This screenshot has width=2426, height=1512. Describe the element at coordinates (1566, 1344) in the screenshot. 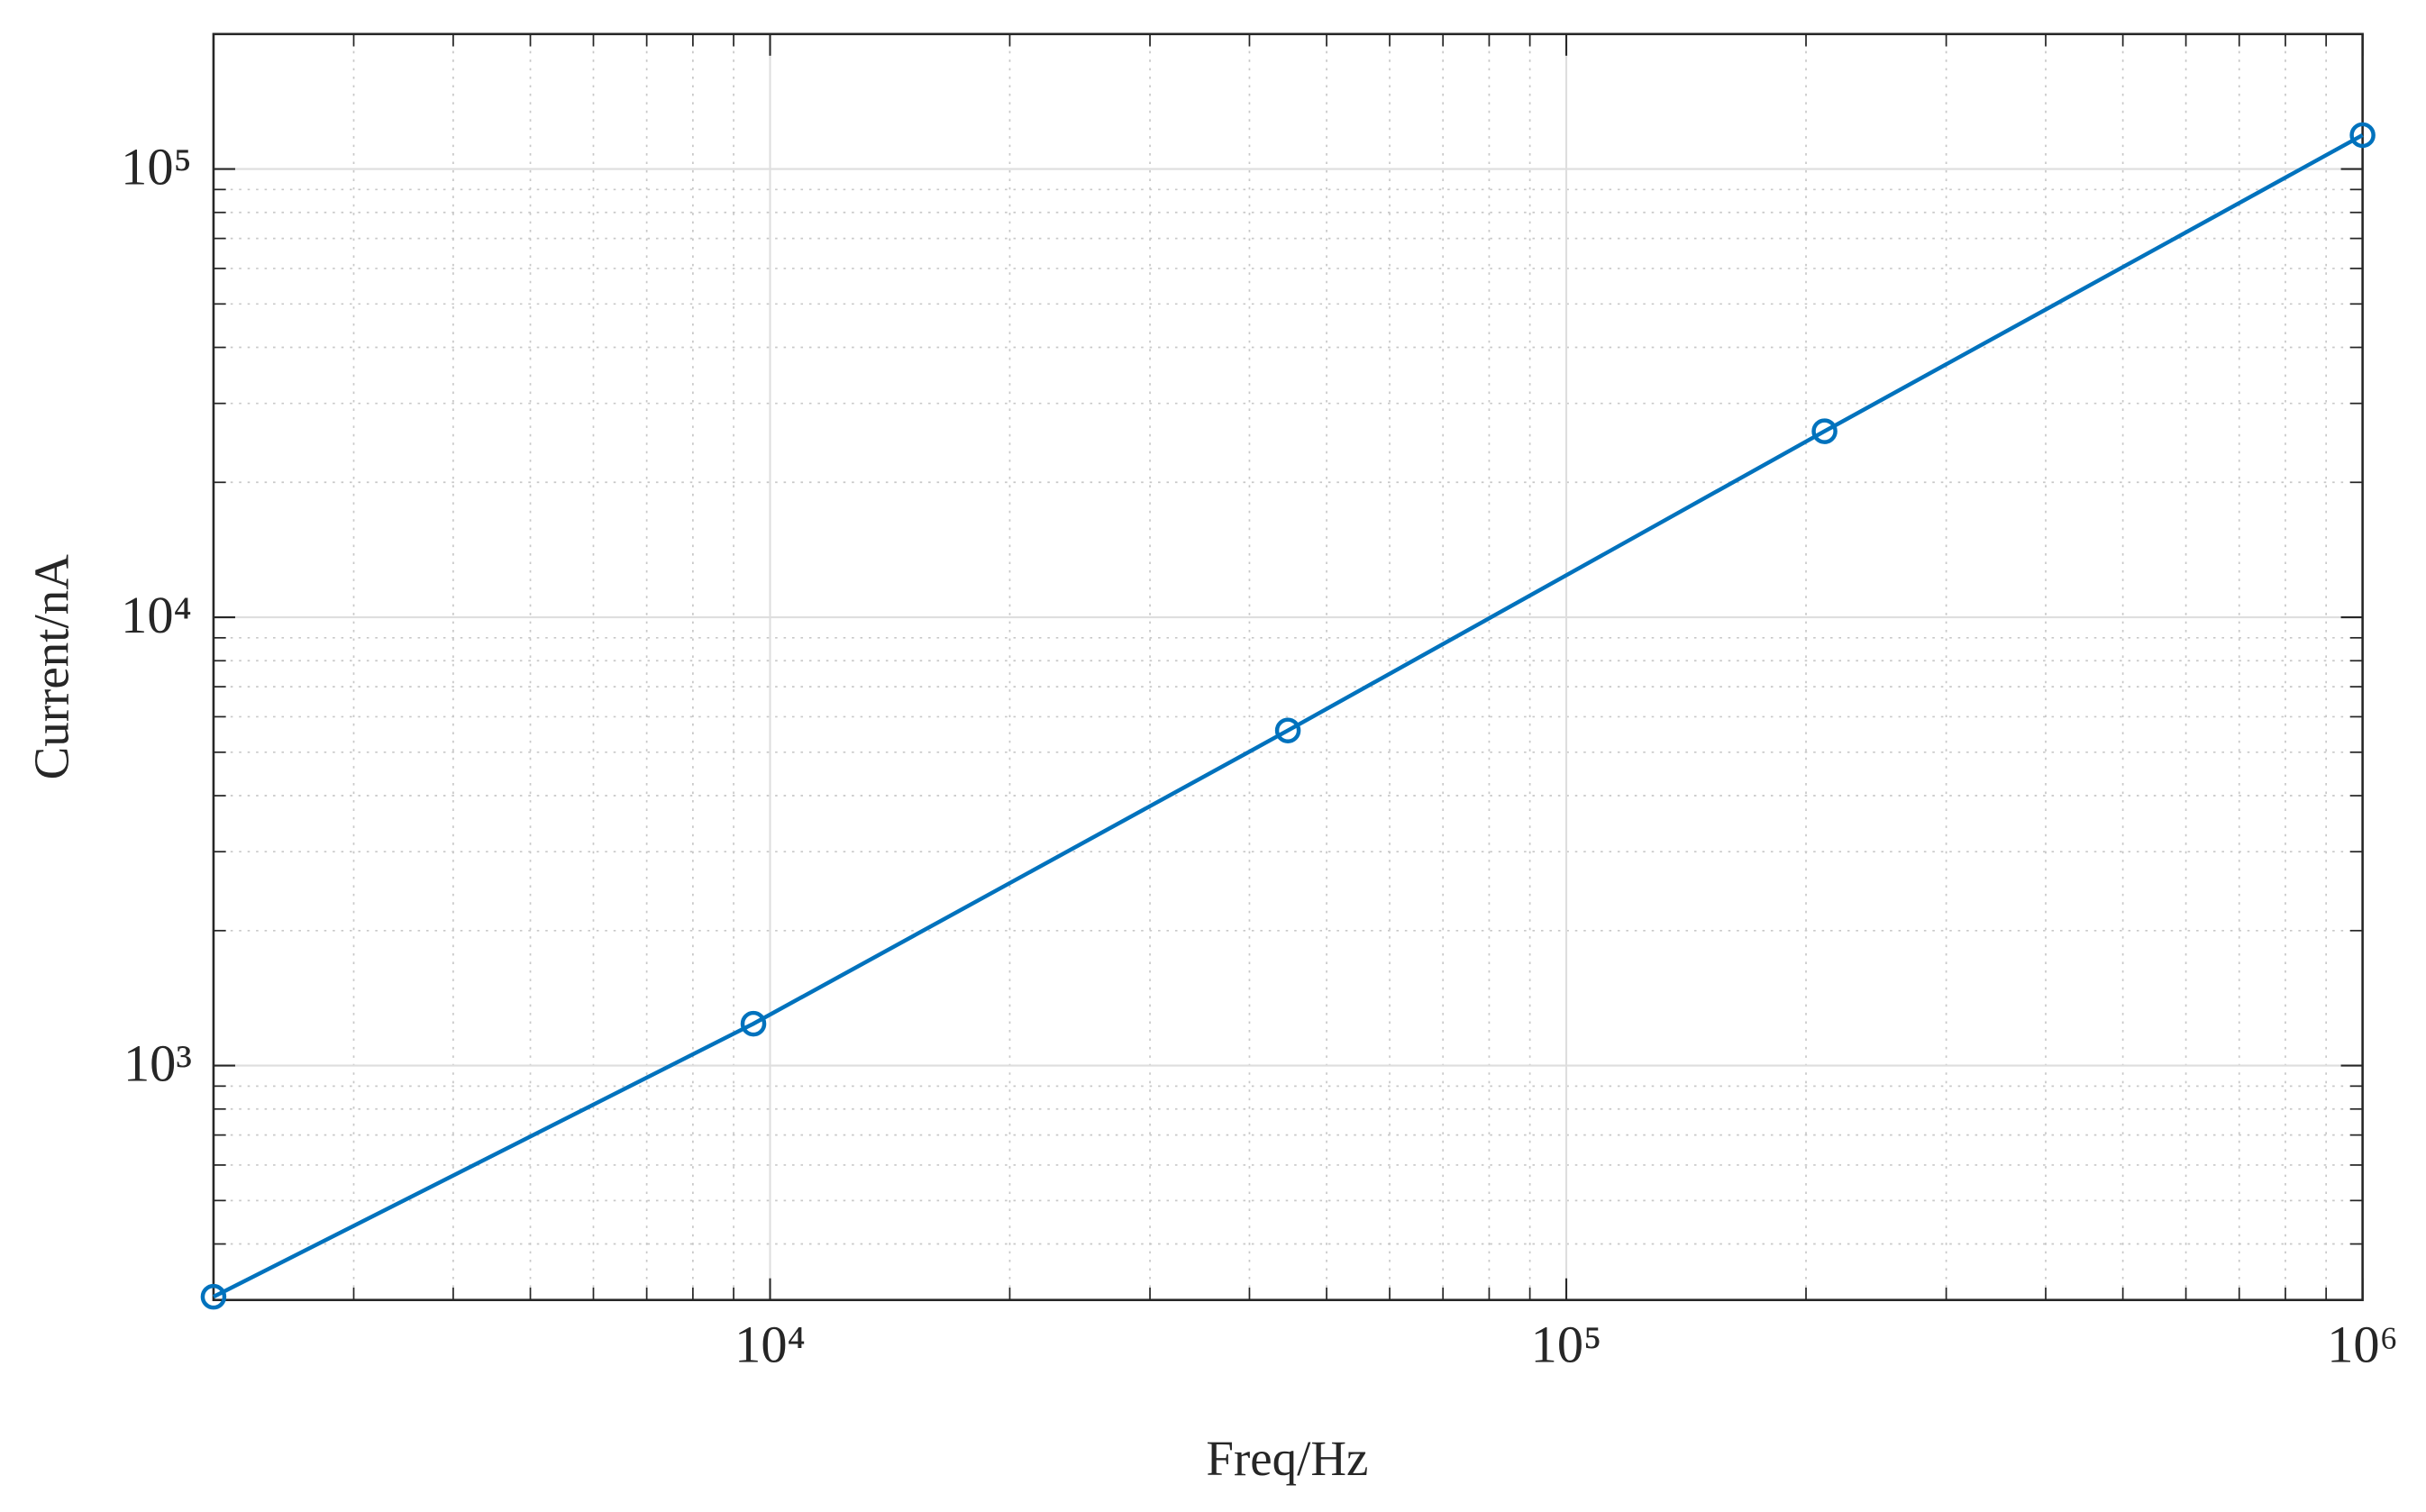

I see `x-tick-label: 10⁵` at that location.